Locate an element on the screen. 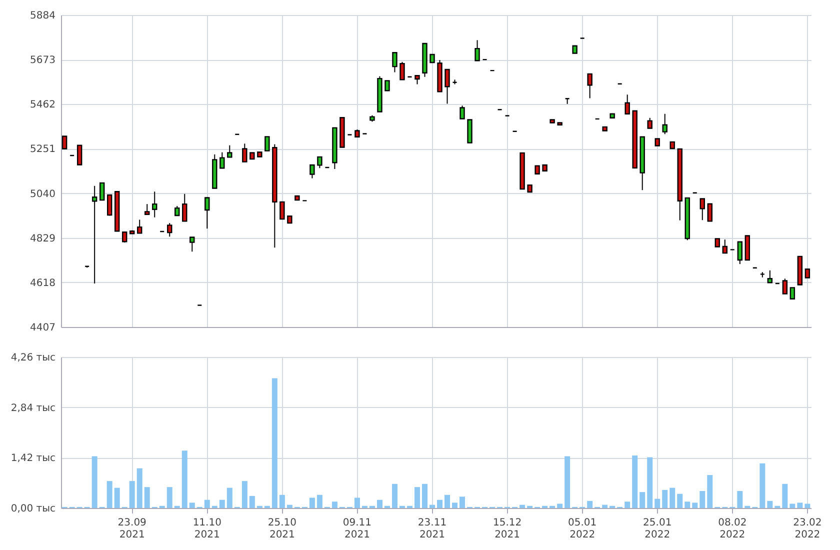 Image resolution: width=840 pixels, height=550 pixels. x-tick-label: 25.10 2021 is located at coordinates (282, 529).